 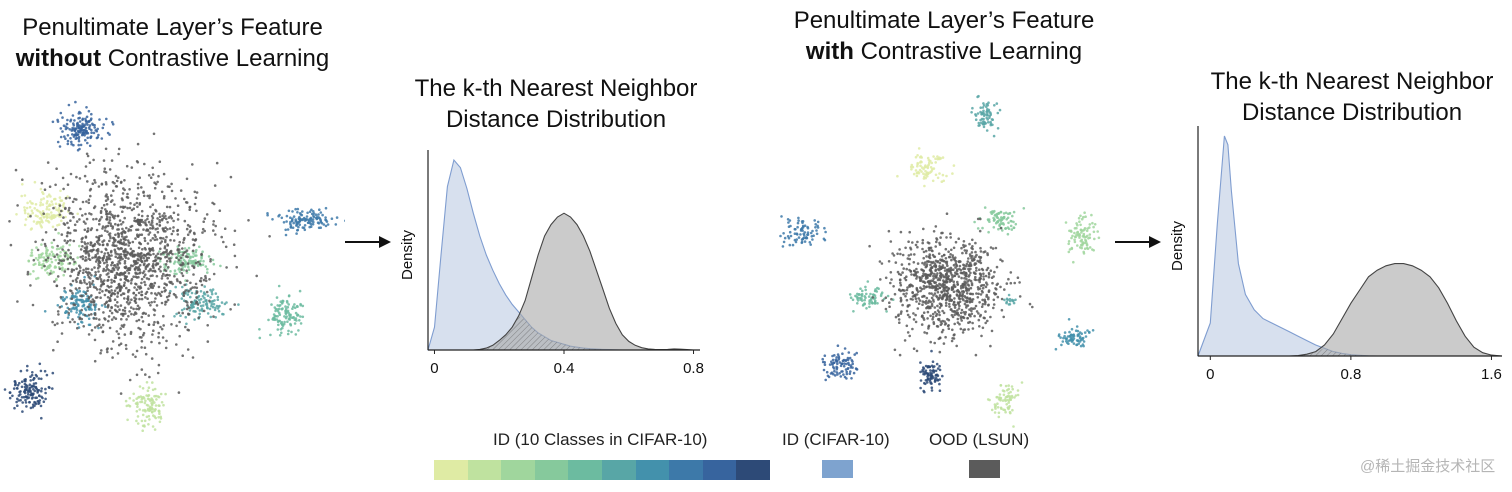 What do you see at coordinates (172, 27) in the screenshot?
I see `left-feature-title-line1: Penultimate Layer’s Feature` at bounding box center [172, 27].